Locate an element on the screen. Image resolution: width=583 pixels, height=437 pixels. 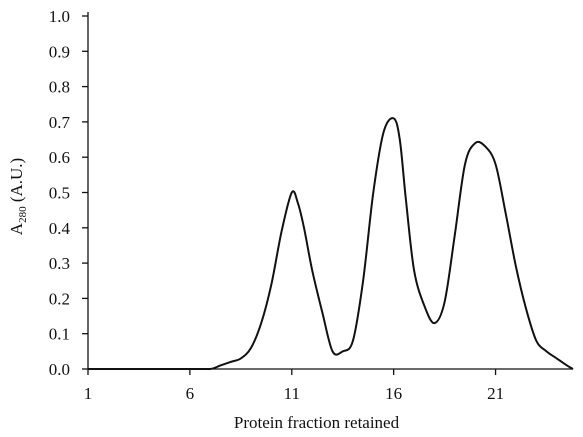
y-tick-label: 0.5 is located at coordinates (59, 193).